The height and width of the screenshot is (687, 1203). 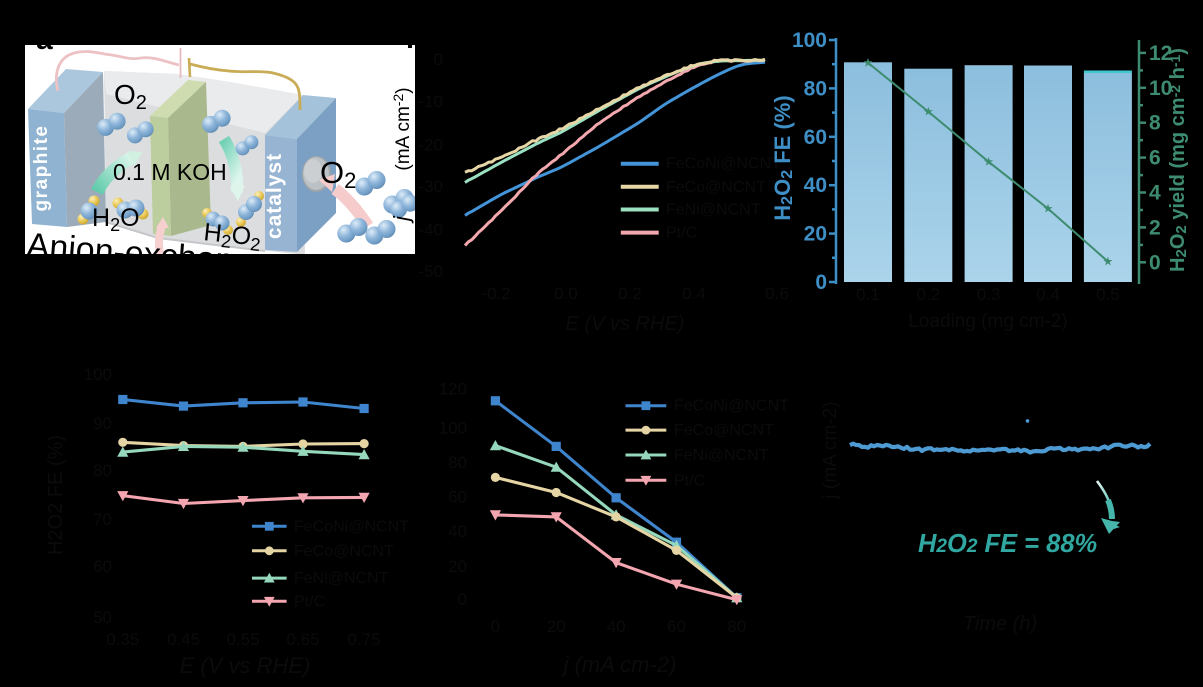 I want to click on svg-text: 50, so click(x=102, y=617).